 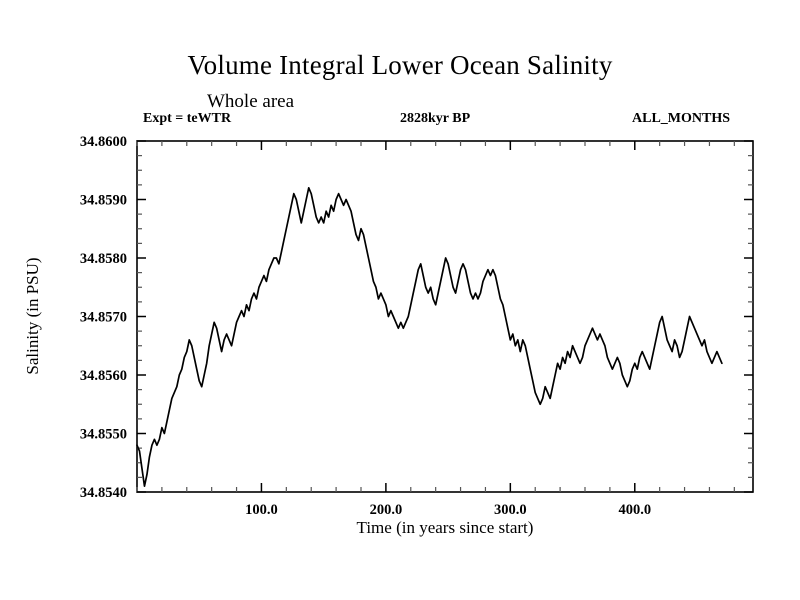 I want to click on experiment-label: Expt = teWTR, so click(x=187, y=118).